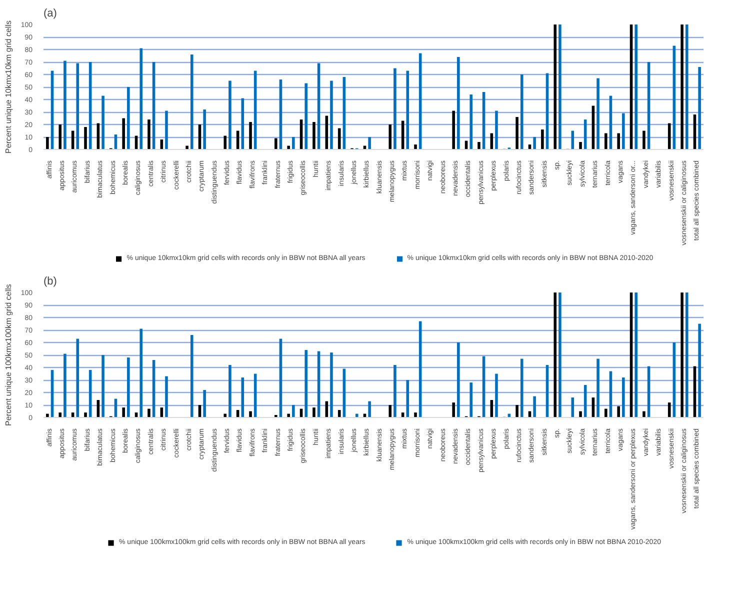 The image size is (733, 601). What do you see at coordinates (50, 14) in the screenshot?
I see `chart-title: (a)` at bounding box center [50, 14].